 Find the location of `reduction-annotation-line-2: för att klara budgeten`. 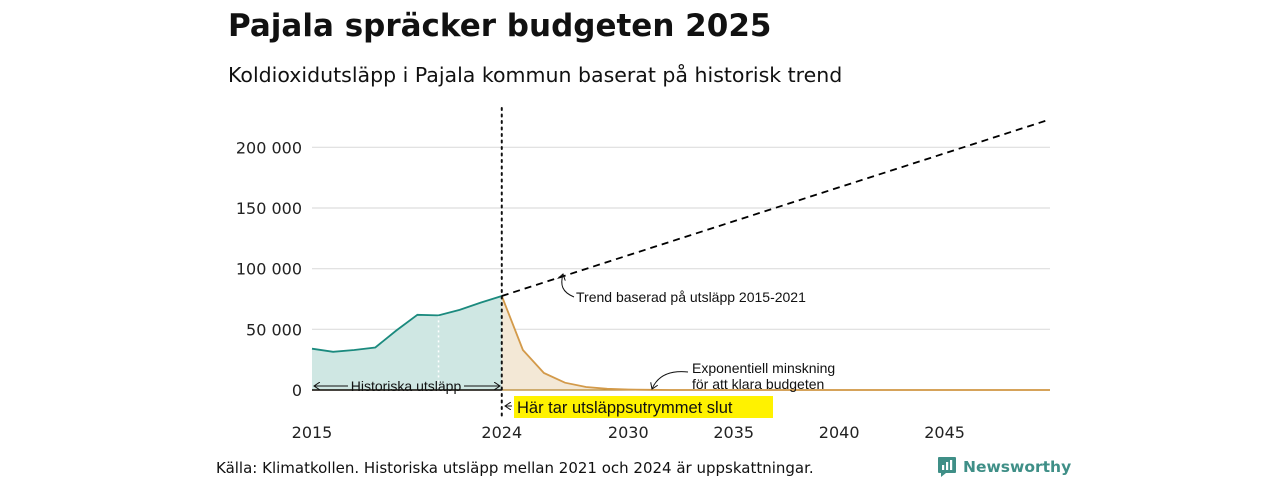

reduction-annotation-line-2: för att klara budgeten is located at coordinates (758, 384).